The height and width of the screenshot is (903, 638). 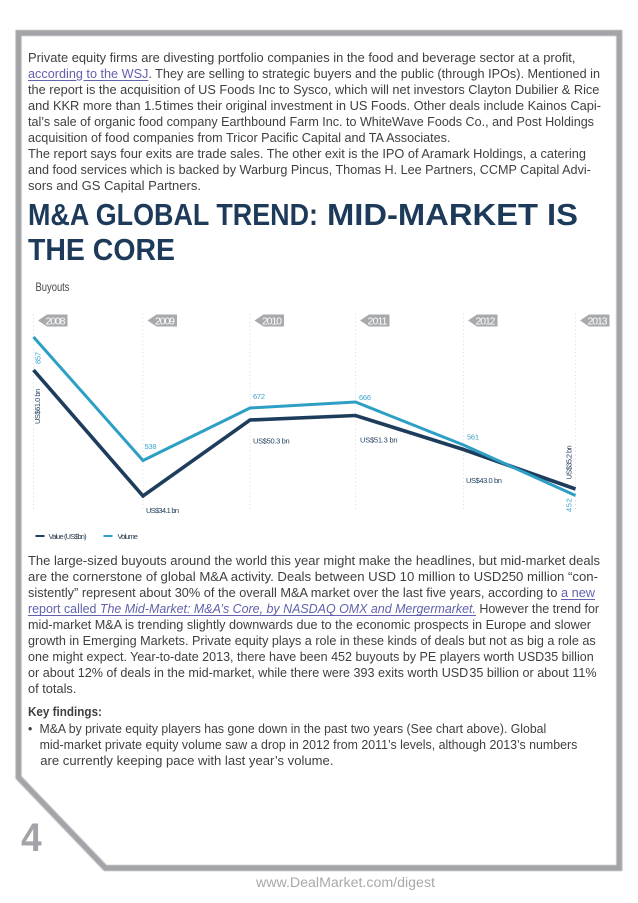 What do you see at coordinates (598, 321) in the screenshot?
I see `svg-text: 2013` at bounding box center [598, 321].